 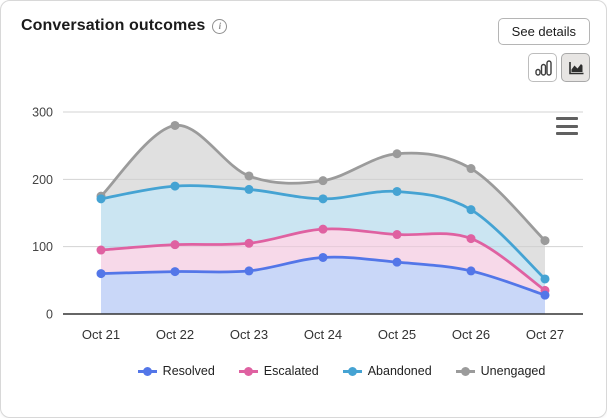 I want to click on y-axis-tick-label: 0, so click(x=49, y=315).